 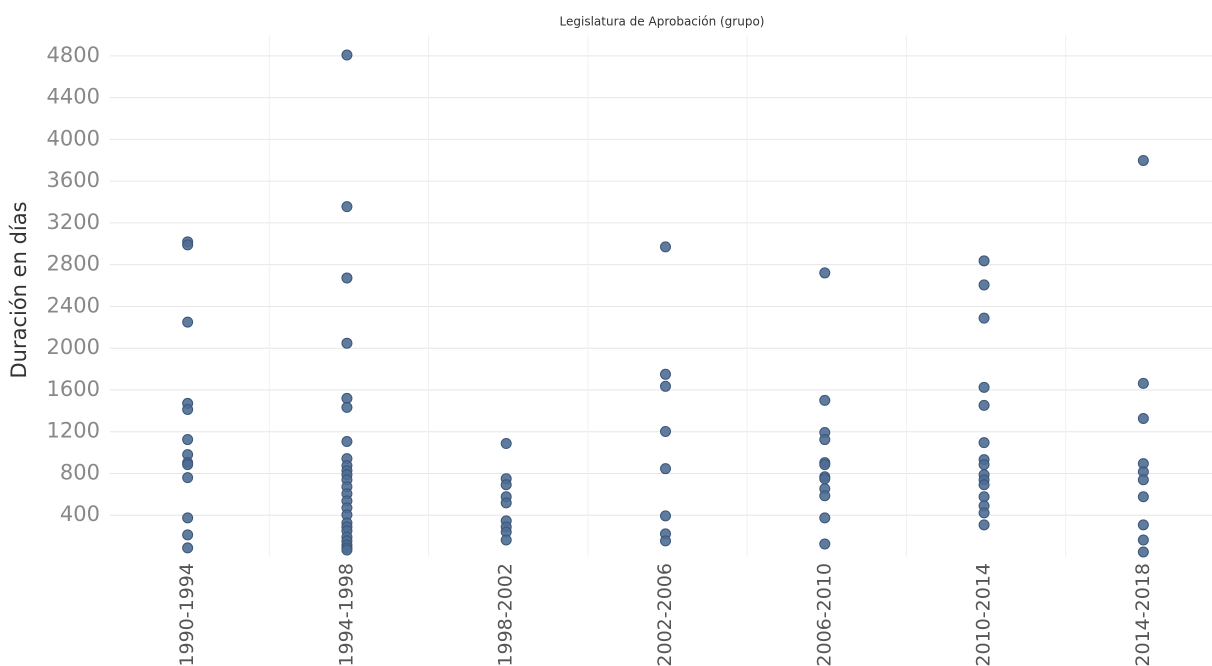 I want to click on y-tick-label: 4400, so click(x=73, y=97).